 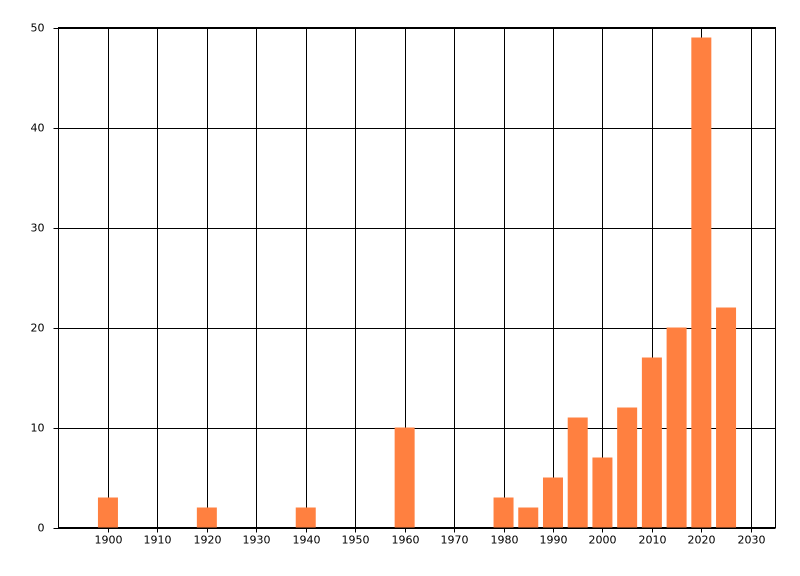 What do you see at coordinates (109, 540) in the screenshot?
I see `x-tick-label: 1900` at bounding box center [109, 540].